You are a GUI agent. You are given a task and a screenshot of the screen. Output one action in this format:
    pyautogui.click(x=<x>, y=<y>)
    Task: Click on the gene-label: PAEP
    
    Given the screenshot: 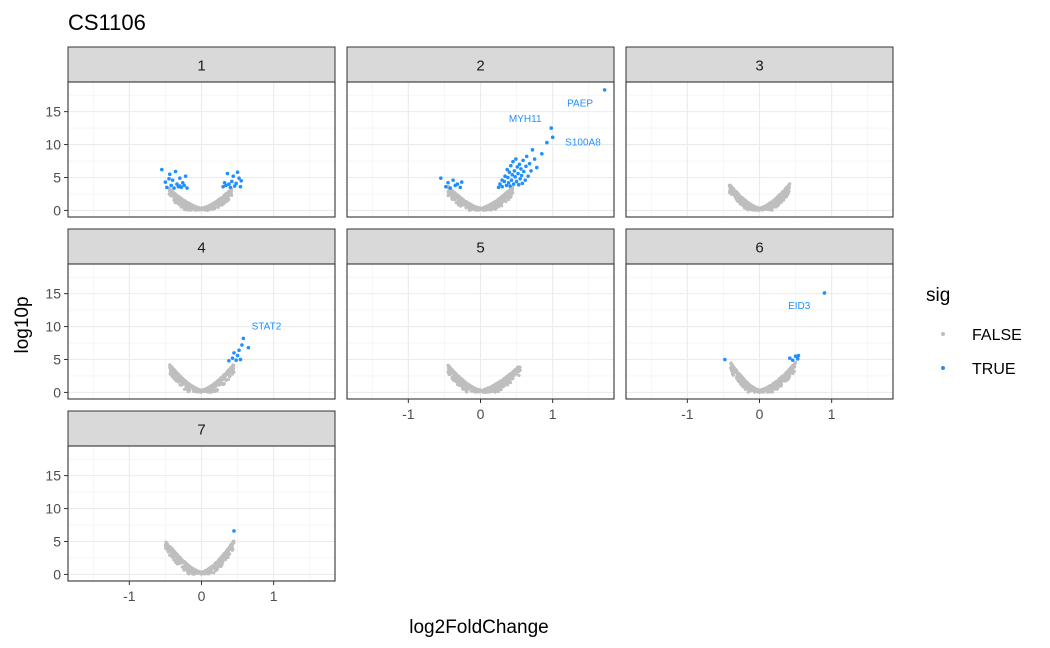 What is the action you would take?
    pyautogui.click(x=580, y=104)
    